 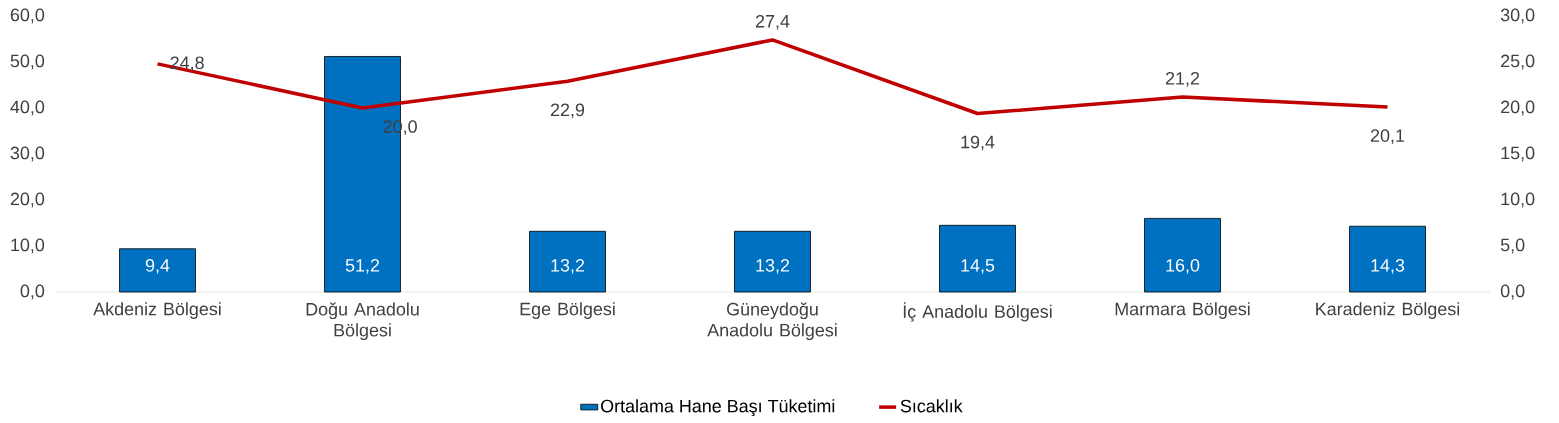 I want to click on y2-tick-label: 5,0, so click(x=1512, y=246).